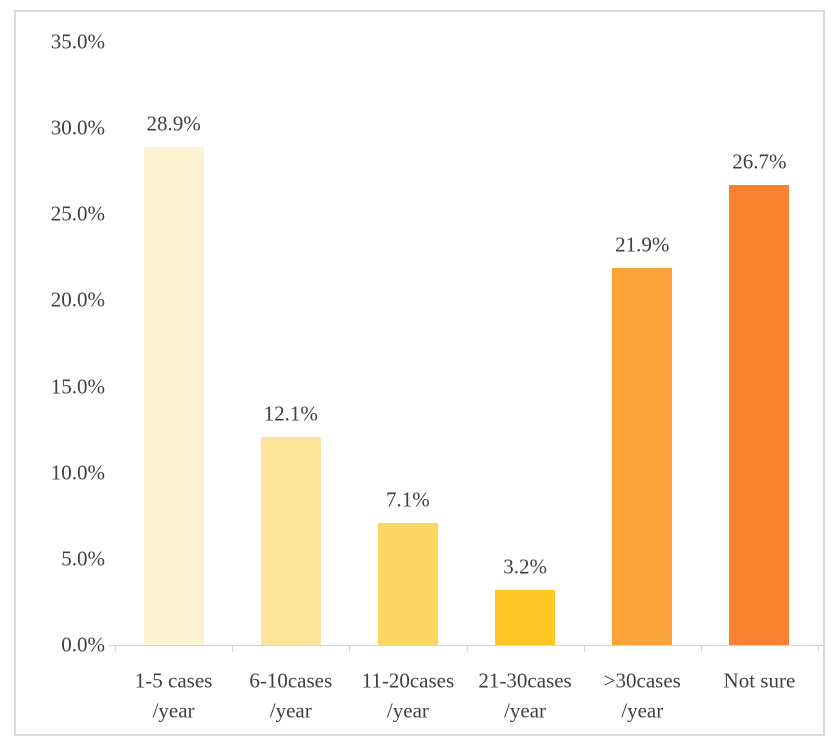  What do you see at coordinates (83, 558) in the screenshot?
I see `y-tick-label: 5.0%` at bounding box center [83, 558].